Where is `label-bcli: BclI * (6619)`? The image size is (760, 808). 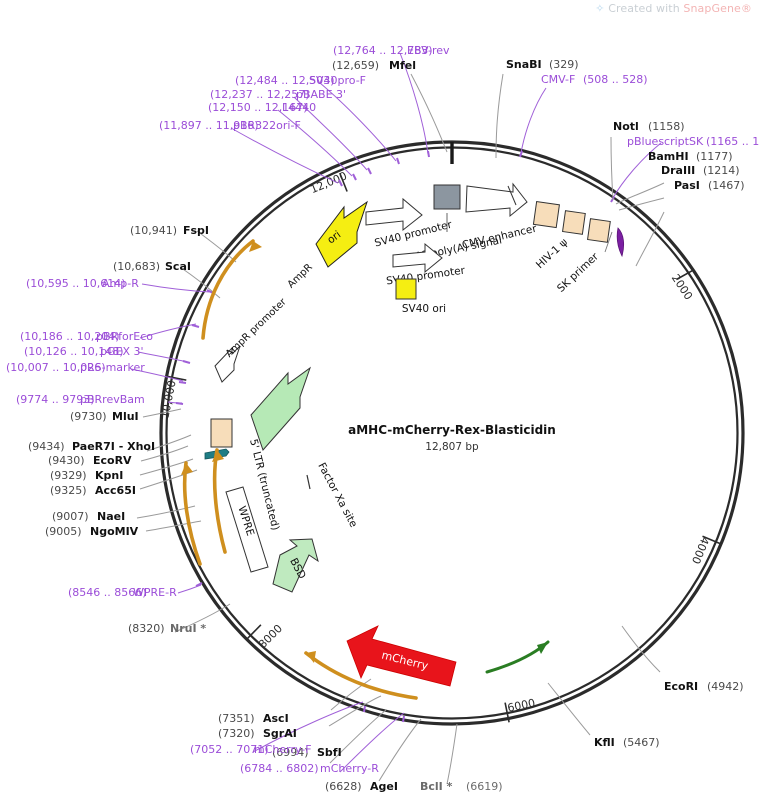 label-bcli: BclI * (6619) is located at coordinates (461, 786).